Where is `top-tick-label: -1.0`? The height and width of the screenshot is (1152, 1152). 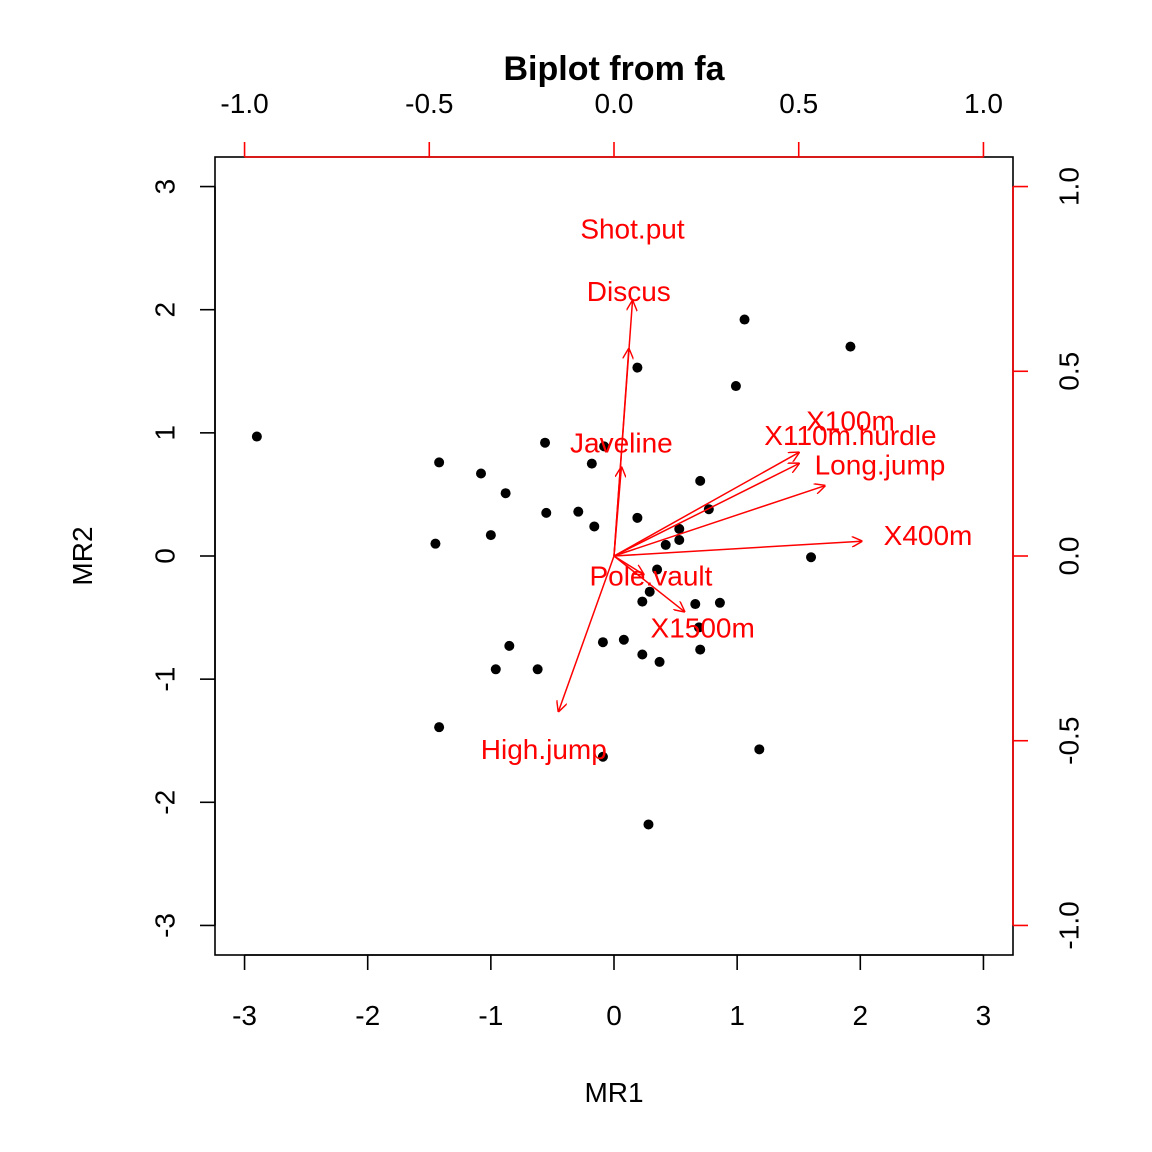
top-tick-label: -1.0 is located at coordinates (244, 103).